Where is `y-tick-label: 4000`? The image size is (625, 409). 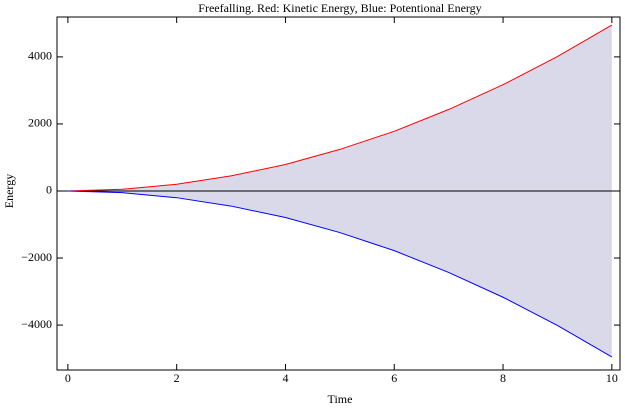 y-tick-label: 4000 is located at coordinates (40, 56).